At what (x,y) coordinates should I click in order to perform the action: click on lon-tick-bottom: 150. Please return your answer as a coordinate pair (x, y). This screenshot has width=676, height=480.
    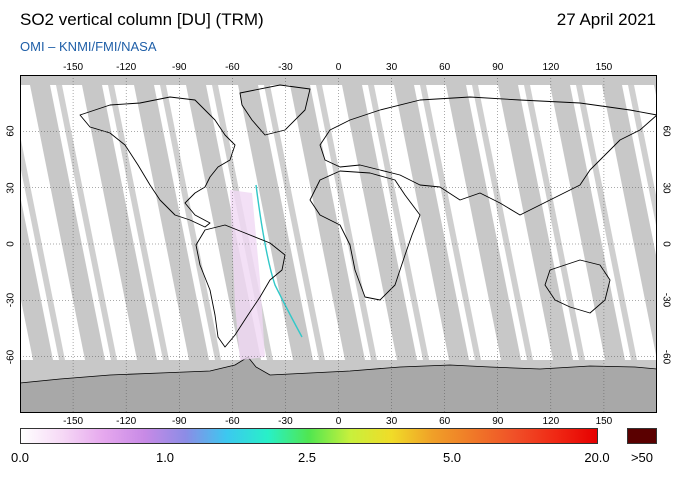
    Looking at the image, I should click on (604, 421).